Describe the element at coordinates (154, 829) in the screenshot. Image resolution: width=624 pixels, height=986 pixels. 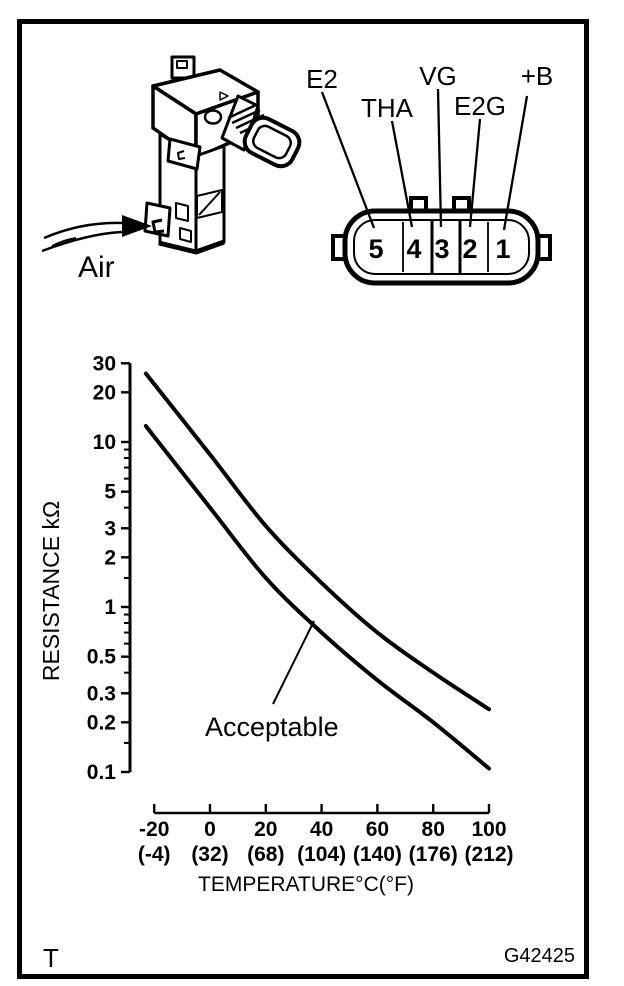
I see `x-tick-label-celsius: -20` at that location.